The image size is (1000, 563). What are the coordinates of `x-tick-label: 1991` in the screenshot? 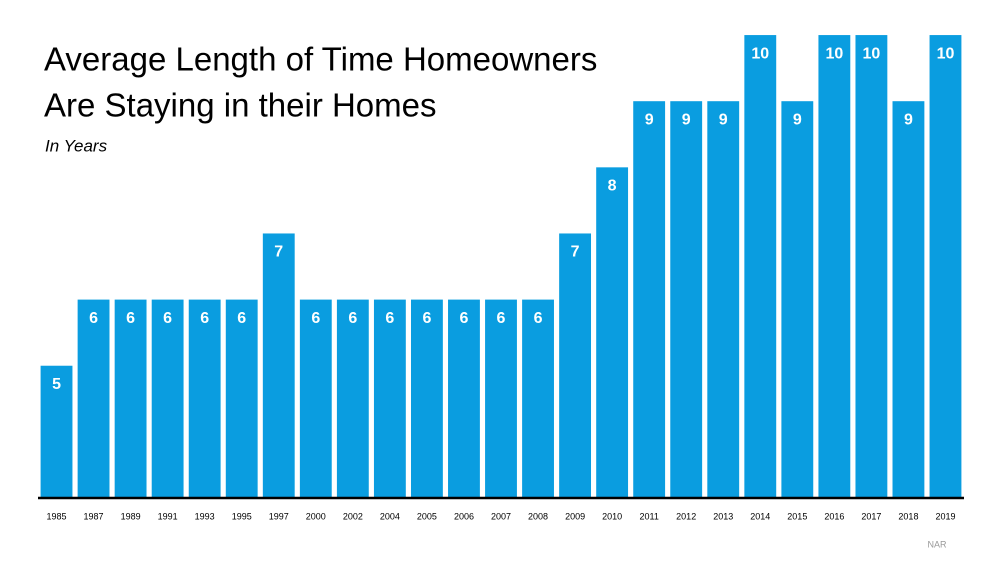 It's located at (168, 516).